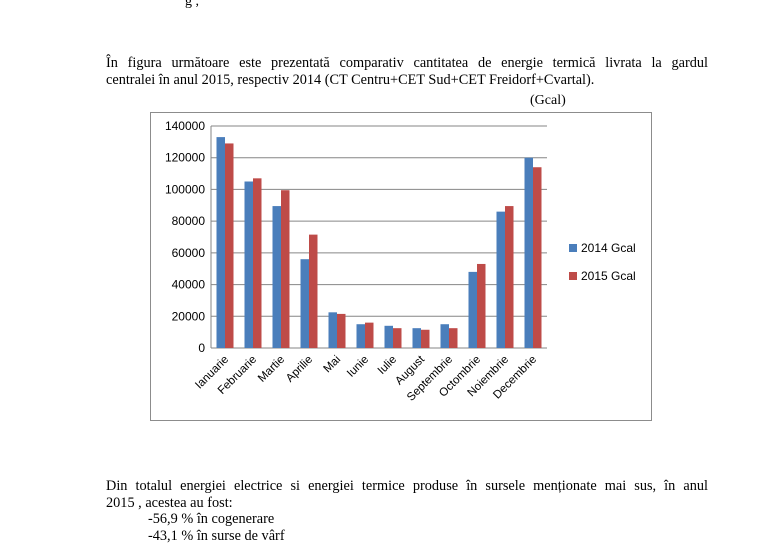 This screenshot has width=759, height=545. I want to click on x-tick-label: Mai, so click(333, 365).